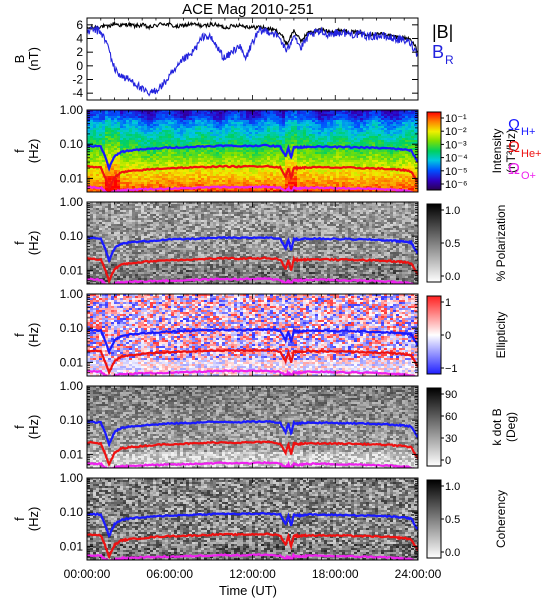  What do you see at coordinates (528, 176) in the screenshot?
I see `legend-omega-subscript: O+` at bounding box center [528, 176].